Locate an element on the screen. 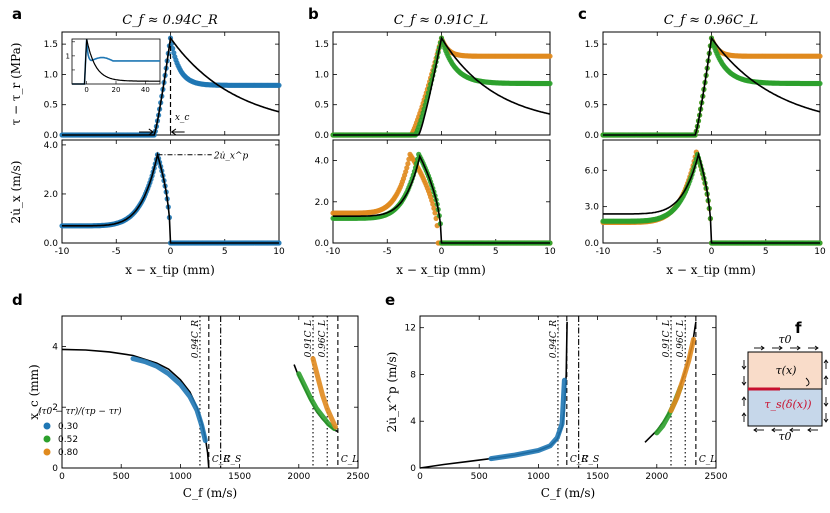 This screenshot has width=830, height=513. y-axis-label: 2u̇_x^p (m/s) is located at coordinates (392, 392).